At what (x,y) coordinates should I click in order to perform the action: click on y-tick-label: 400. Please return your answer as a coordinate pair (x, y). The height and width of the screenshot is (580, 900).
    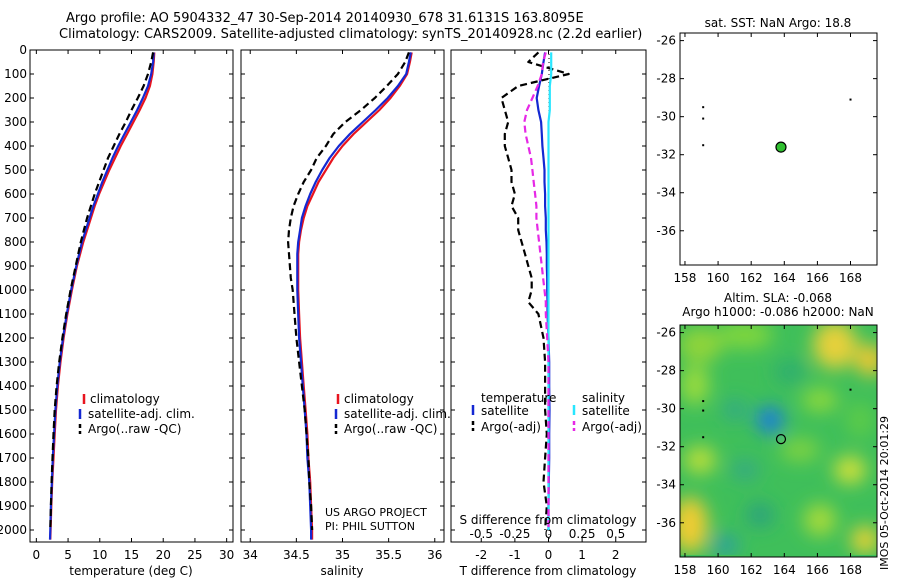
    Looking at the image, I should click on (15, 146).